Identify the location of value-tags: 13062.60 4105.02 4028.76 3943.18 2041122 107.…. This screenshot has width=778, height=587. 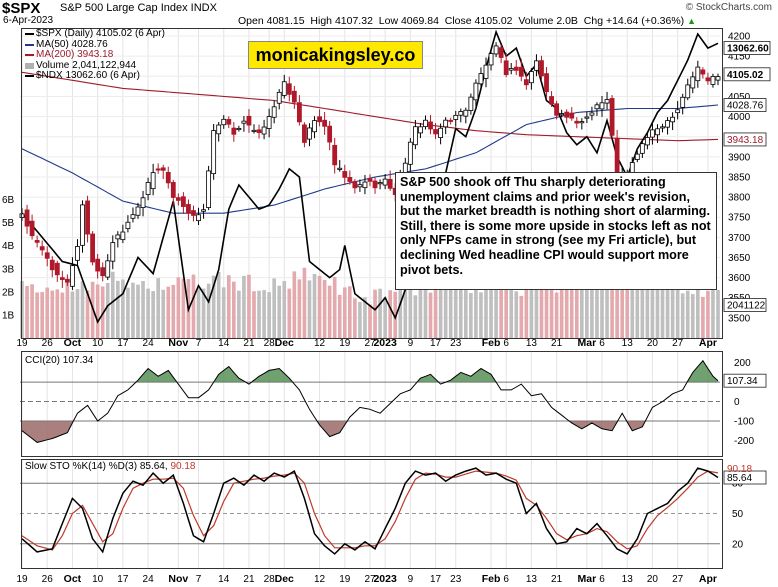
(747, 263).